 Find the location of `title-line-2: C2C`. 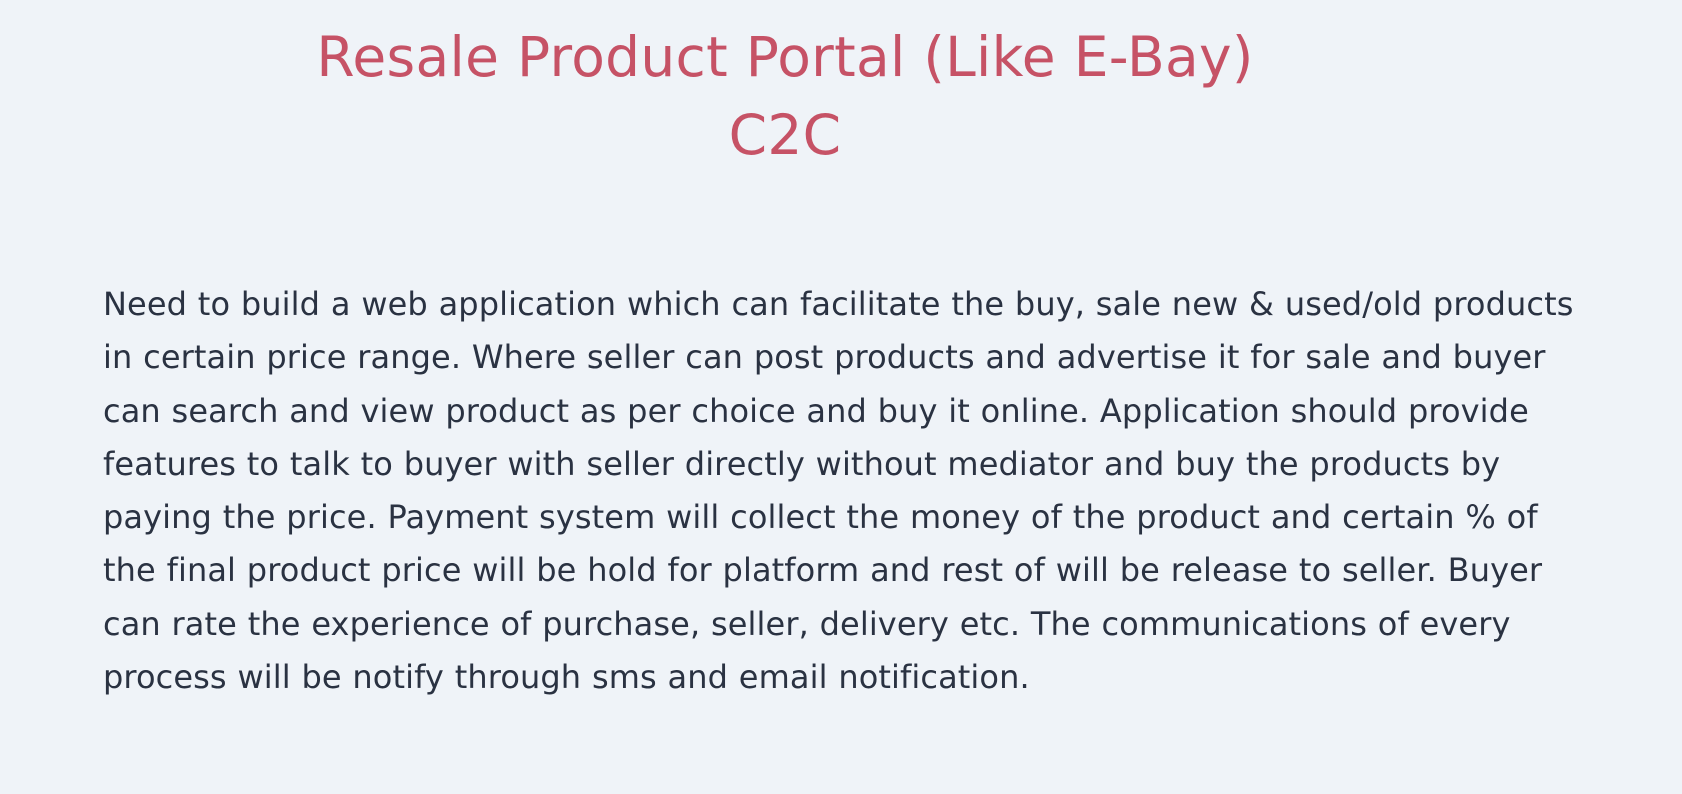

title-line-2: C2C is located at coordinates (785, 135).